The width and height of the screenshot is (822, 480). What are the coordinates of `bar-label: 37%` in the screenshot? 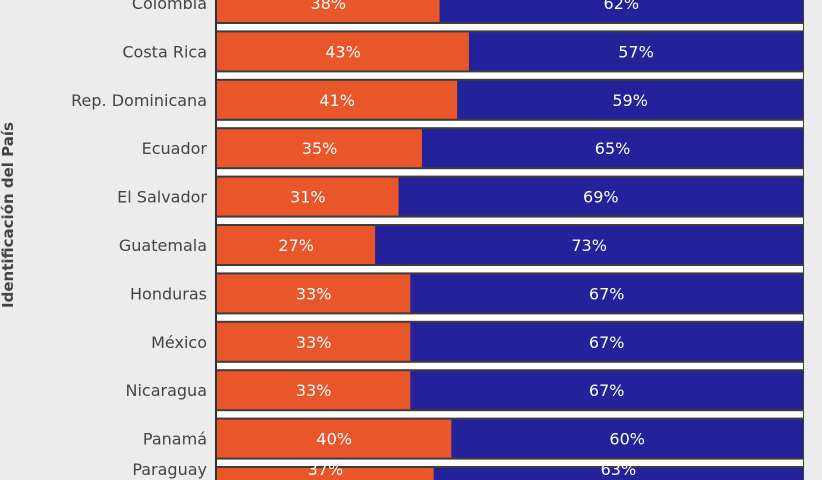 It's located at (326, 469).